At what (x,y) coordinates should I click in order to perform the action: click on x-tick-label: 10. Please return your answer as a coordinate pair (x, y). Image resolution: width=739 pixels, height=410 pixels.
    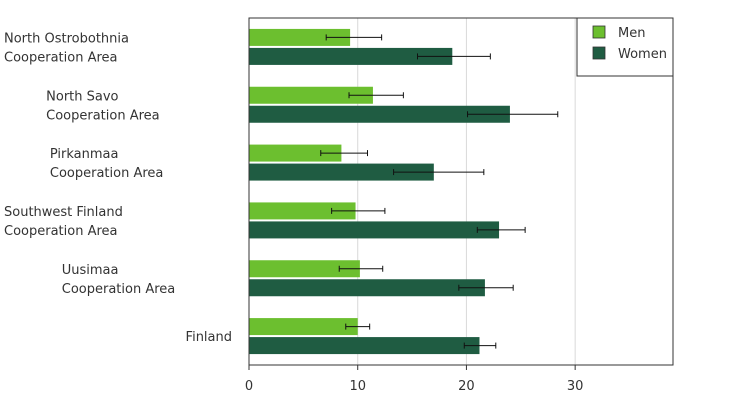
    Looking at the image, I should click on (357, 386).